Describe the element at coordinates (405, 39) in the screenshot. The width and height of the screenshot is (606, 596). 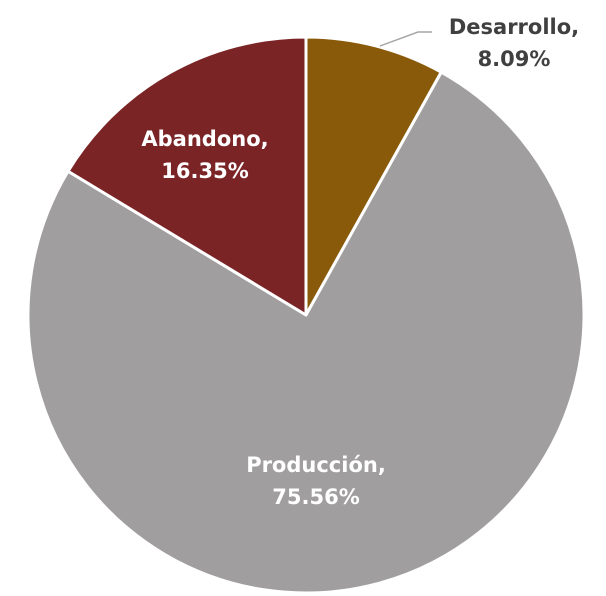
I see `leader-line-desarrollo` at that location.